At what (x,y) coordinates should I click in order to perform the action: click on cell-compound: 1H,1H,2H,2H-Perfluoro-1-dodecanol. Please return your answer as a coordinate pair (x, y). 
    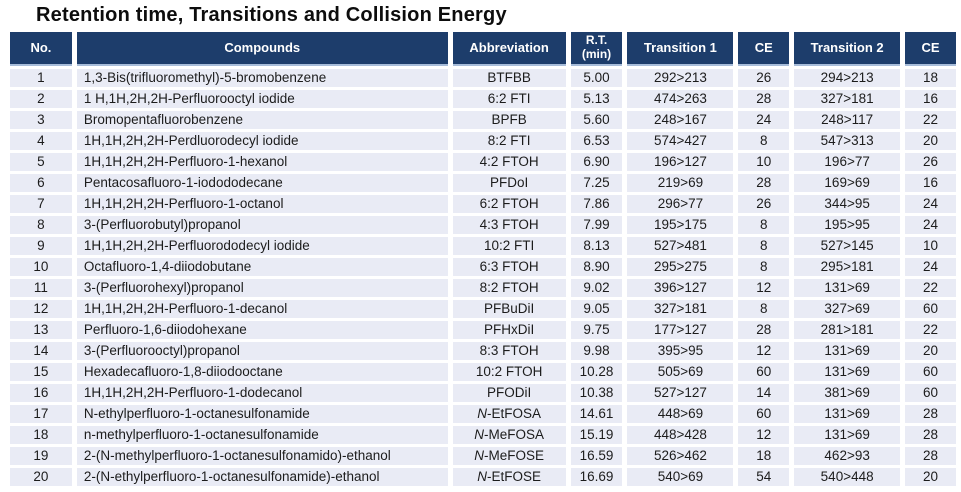
    Looking at the image, I should click on (262, 393).